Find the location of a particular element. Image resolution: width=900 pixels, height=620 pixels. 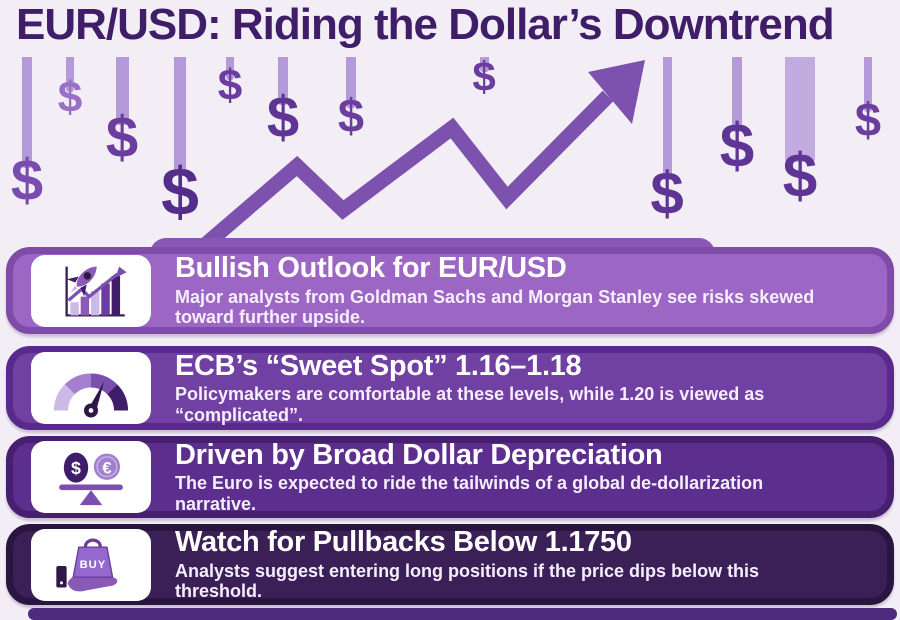

dollar-coin-glyph: $ is located at coordinates (76, 468).